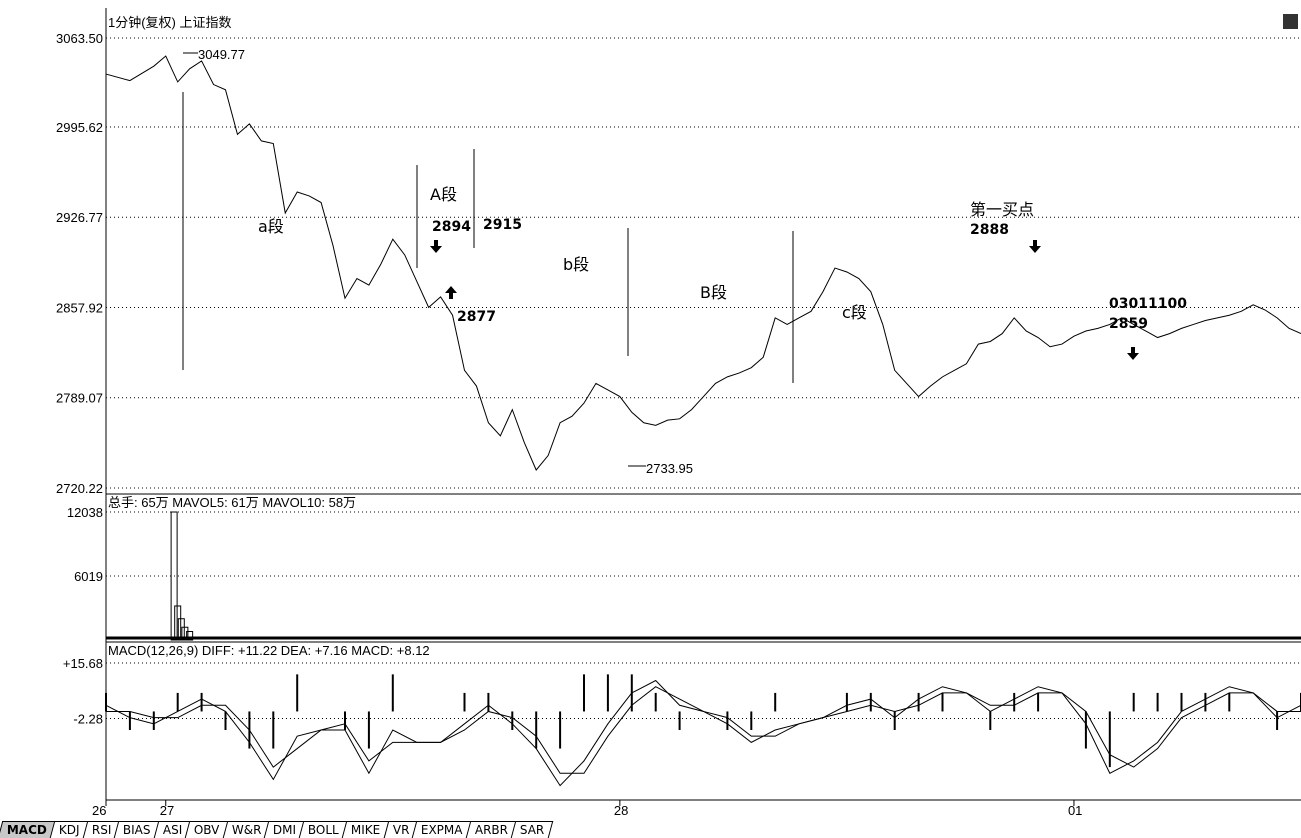 Image resolution: width=1301 pixels, height=838 pixels. What do you see at coordinates (1290, 21) in the screenshot?
I see `corner-toggle-icon` at bounding box center [1290, 21].